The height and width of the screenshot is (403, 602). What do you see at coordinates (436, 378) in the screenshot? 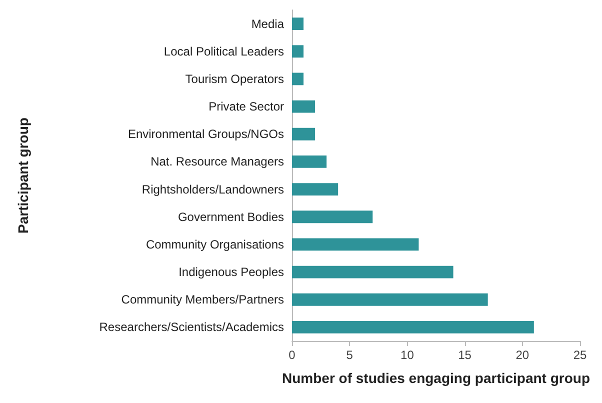
I see `x-axis-title: Number of studies engaging participant group` at bounding box center [436, 378].